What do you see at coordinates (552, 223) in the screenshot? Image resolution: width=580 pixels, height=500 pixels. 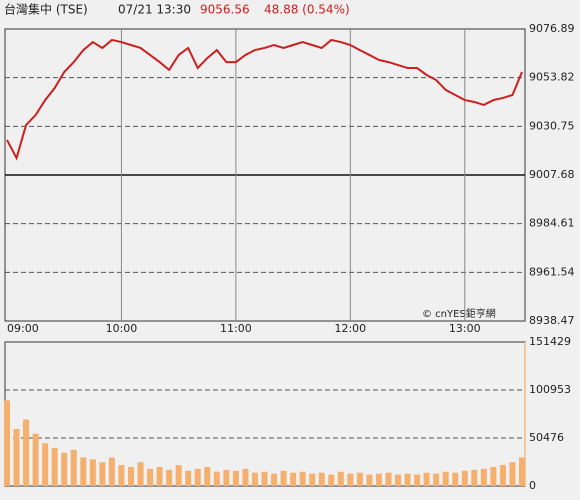 I see `y-tick-label: 8984.61` at bounding box center [552, 223].